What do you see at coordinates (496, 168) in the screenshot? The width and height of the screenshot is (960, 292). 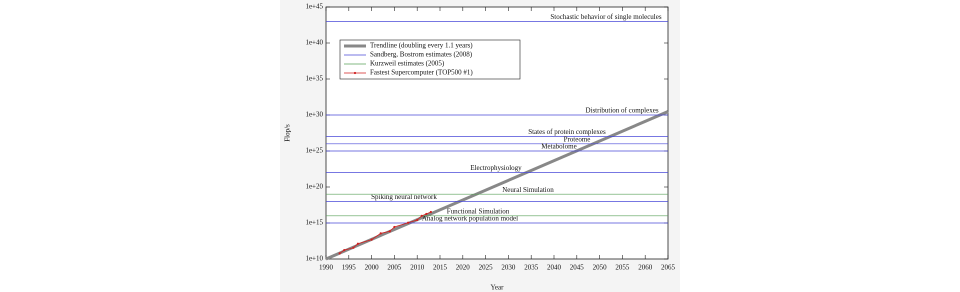 I see `level-label: Electrophysiology` at bounding box center [496, 168].